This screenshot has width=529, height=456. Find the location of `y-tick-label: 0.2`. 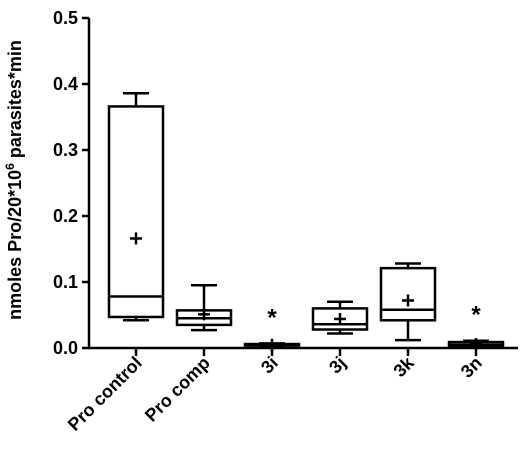

y-tick-label: 0.2 is located at coordinates (65, 216).